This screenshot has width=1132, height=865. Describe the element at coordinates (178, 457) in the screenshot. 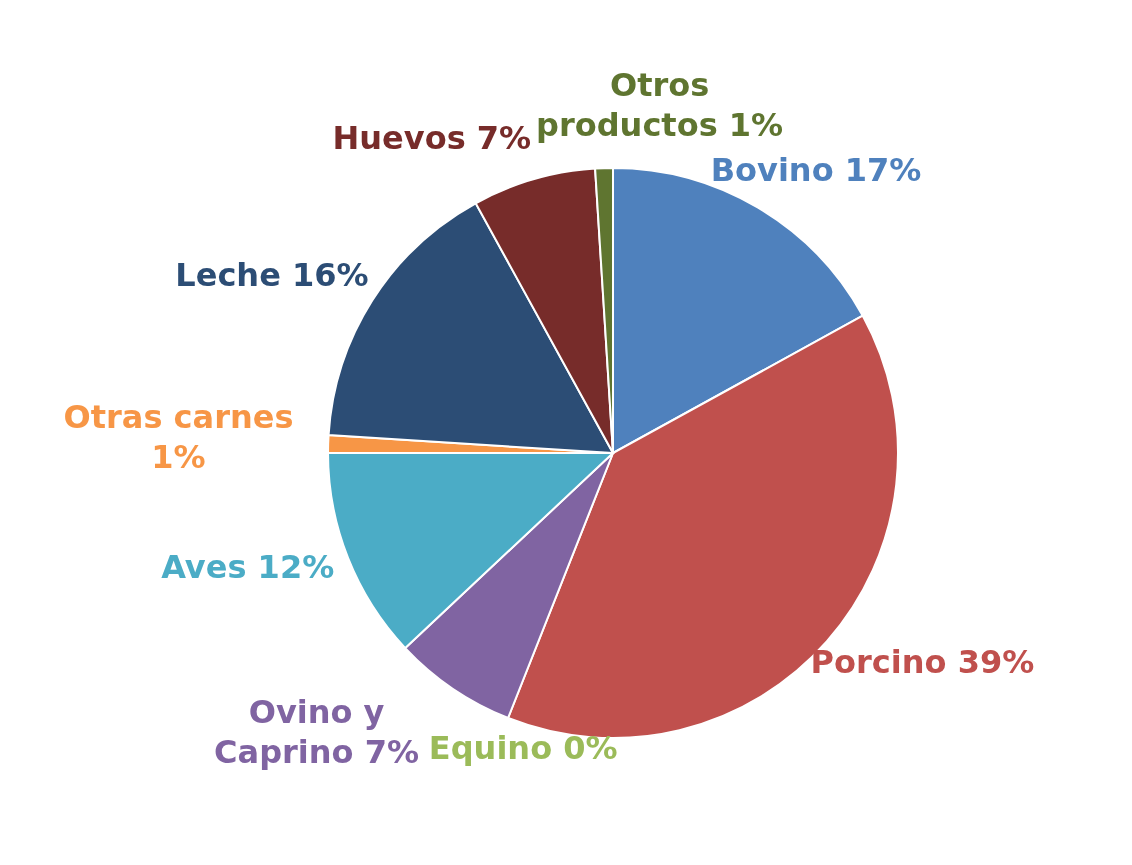

I see `data-label: 1%` at that location.